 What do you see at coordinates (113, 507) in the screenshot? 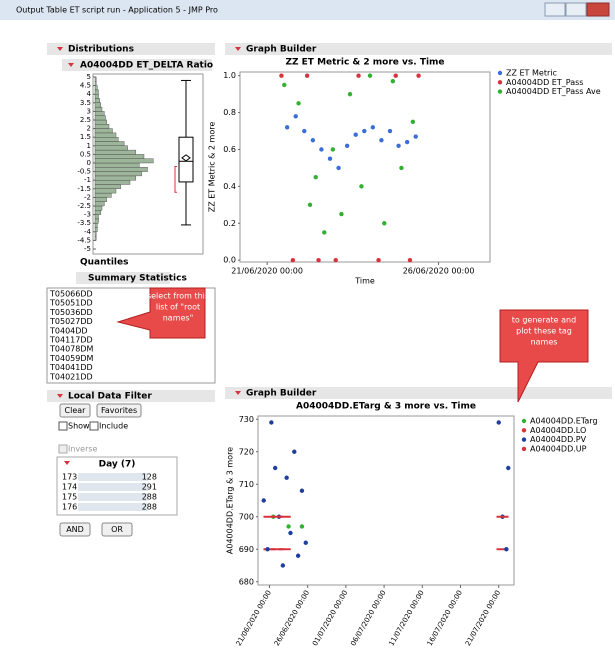
I see `count-bar` at bounding box center [113, 507].